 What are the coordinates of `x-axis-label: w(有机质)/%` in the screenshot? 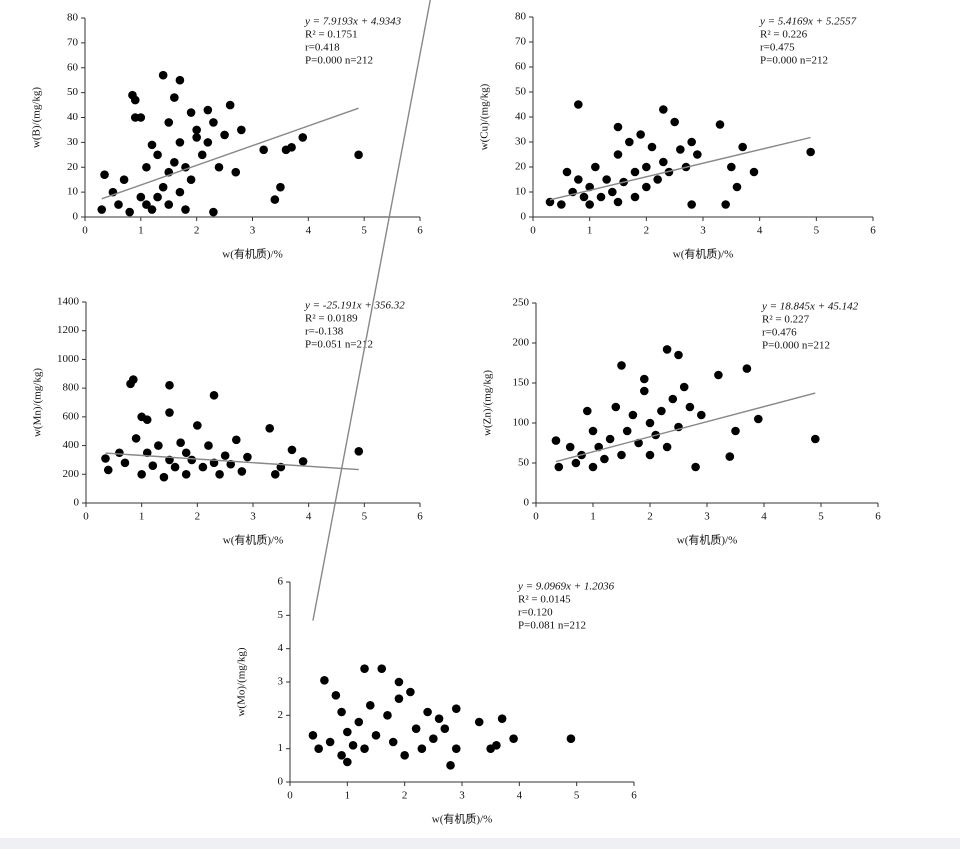 It's located at (703, 254).